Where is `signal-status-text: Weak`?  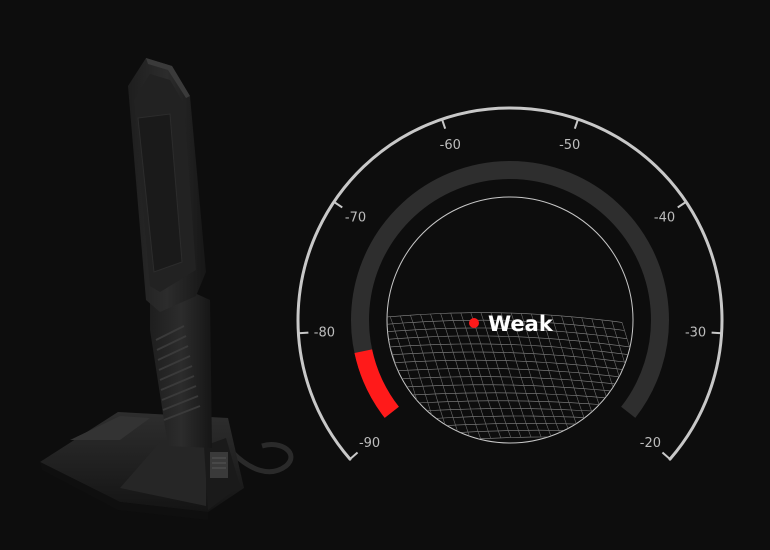
signal-status-text: Weak is located at coordinates (521, 324).